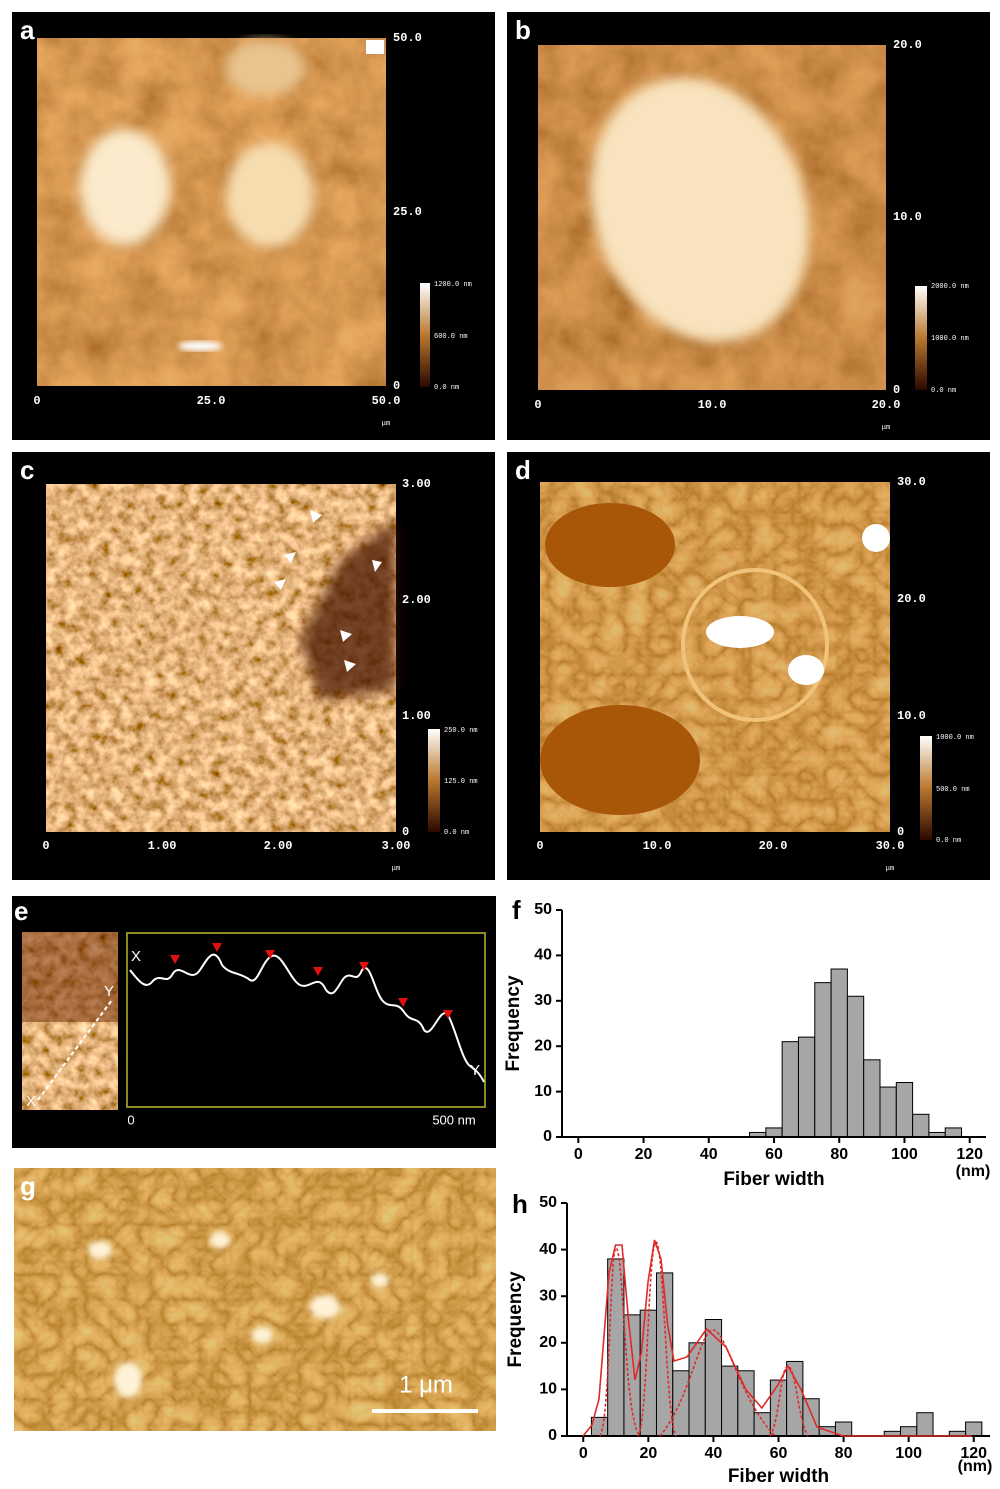 This screenshot has width=1000, height=1489. Describe the element at coordinates (890, 846) in the screenshot. I see `x-tick-label: 30.0` at that location.